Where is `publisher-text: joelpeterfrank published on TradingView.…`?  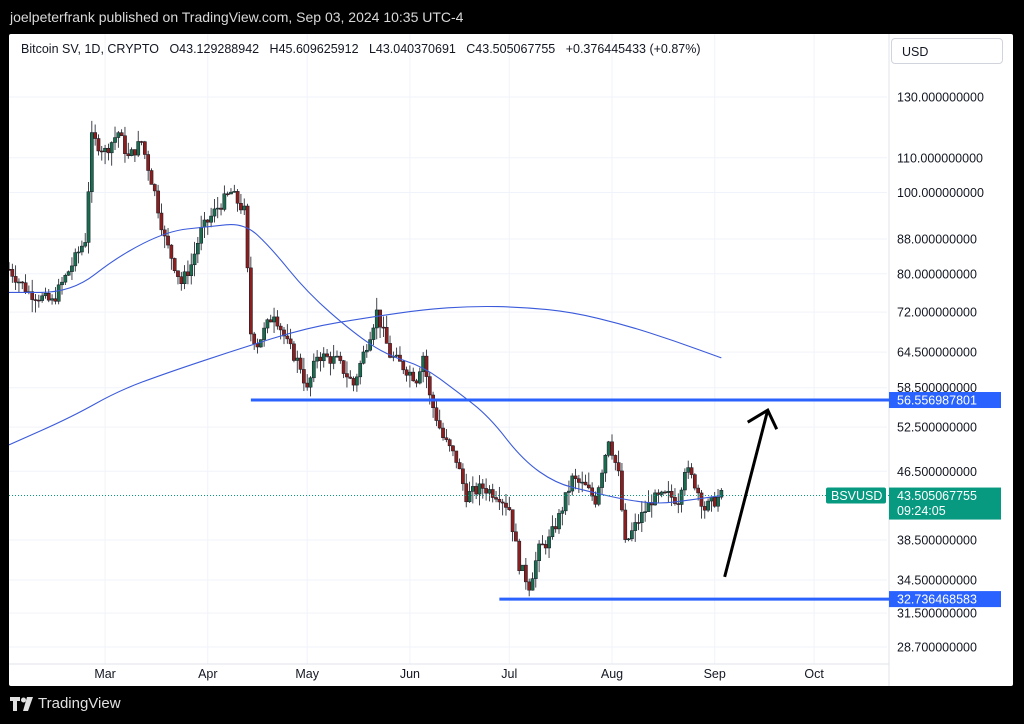 publisher-text: joelpeterfrank published on TradingView.… is located at coordinates (237, 17).